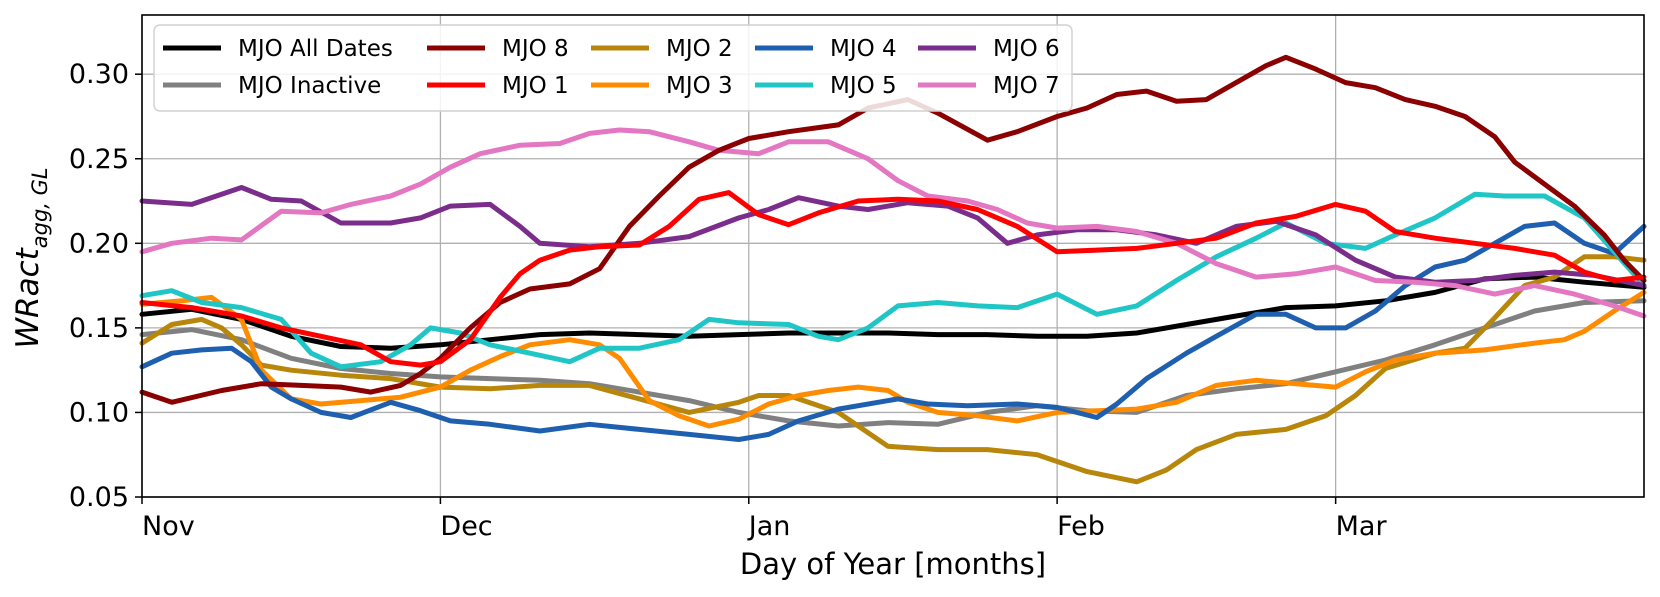  Describe the element at coordinates (1081, 526) in the screenshot. I see `x-tick-label: Feb` at that location.